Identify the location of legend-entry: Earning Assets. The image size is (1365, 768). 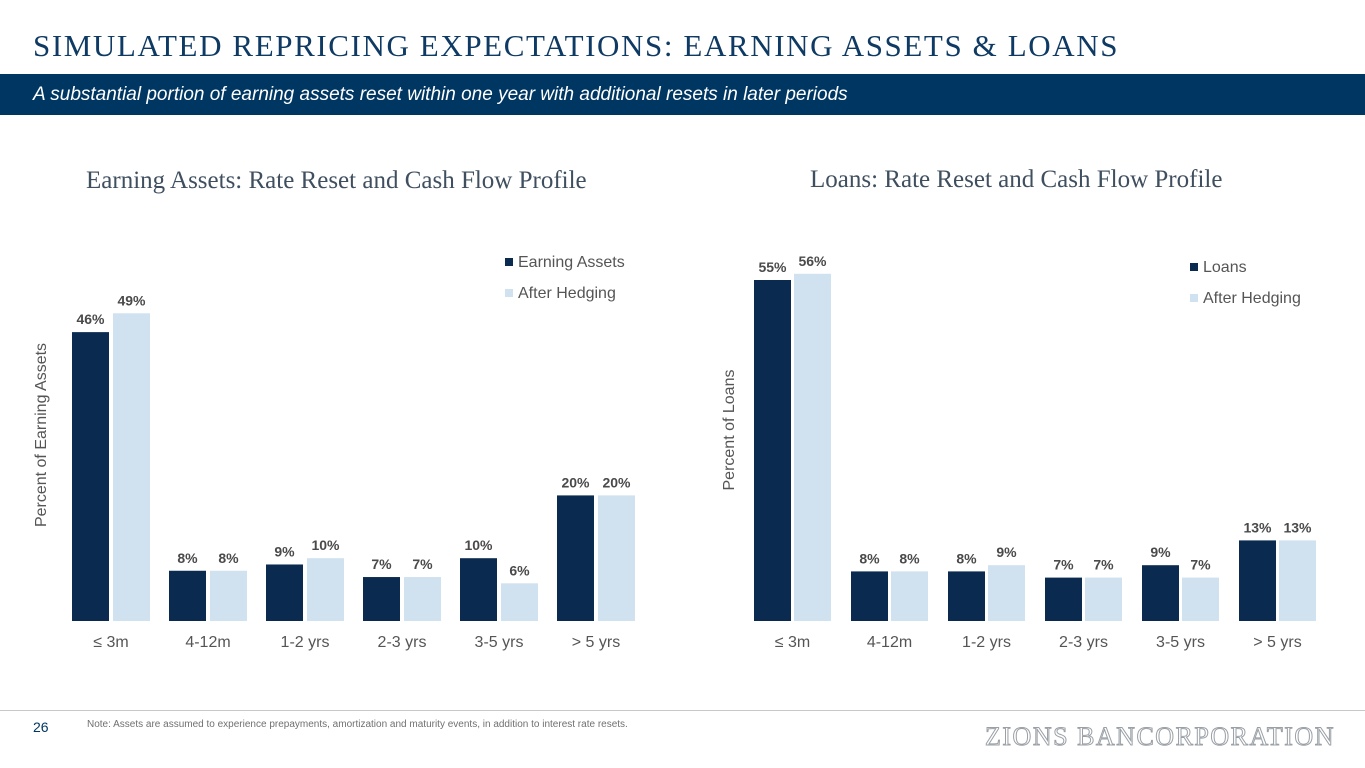
(571, 262).